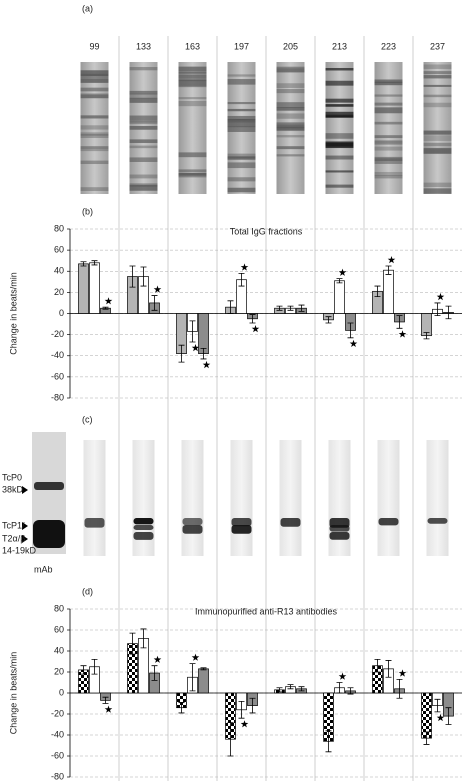 Image resolution: width=464 pixels, height=781 pixels. What do you see at coordinates (59, 250) in the screenshot?
I see `y-tick-label: 60` at bounding box center [59, 250].